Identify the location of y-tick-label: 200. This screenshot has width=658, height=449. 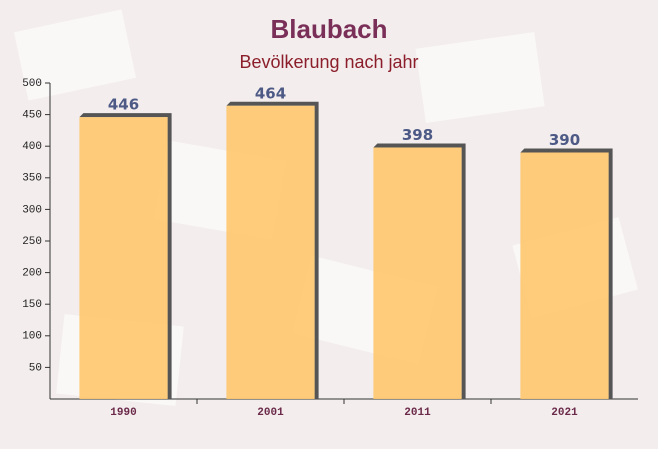
(32, 274).